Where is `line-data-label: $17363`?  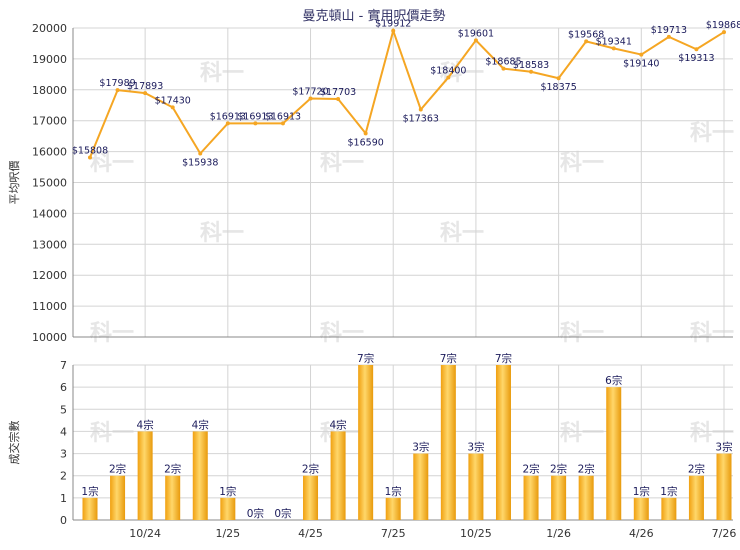
line-data-label: $17363 is located at coordinates (421, 118).